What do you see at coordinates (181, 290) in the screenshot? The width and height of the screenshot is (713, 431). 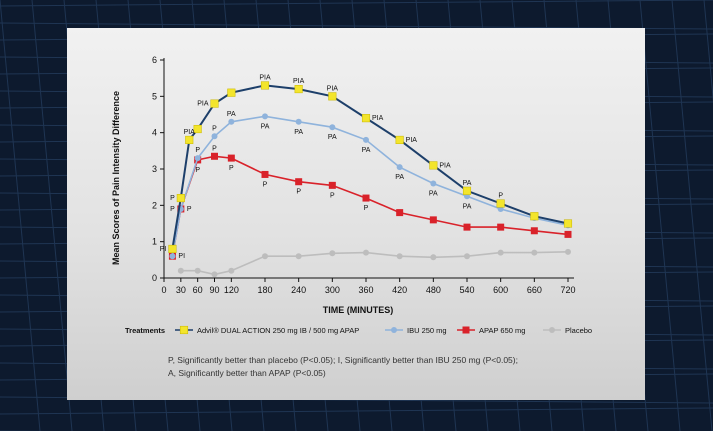 I see `x-tick-label: 30` at bounding box center [181, 290].